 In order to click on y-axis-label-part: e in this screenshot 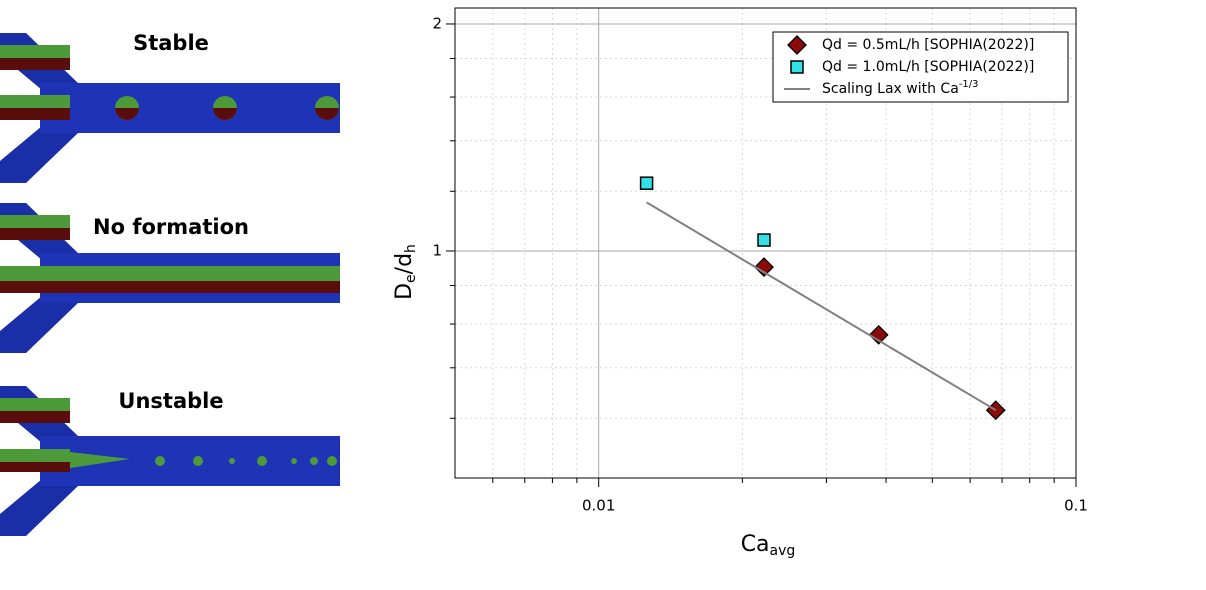, I will do `click(411, 278)`.